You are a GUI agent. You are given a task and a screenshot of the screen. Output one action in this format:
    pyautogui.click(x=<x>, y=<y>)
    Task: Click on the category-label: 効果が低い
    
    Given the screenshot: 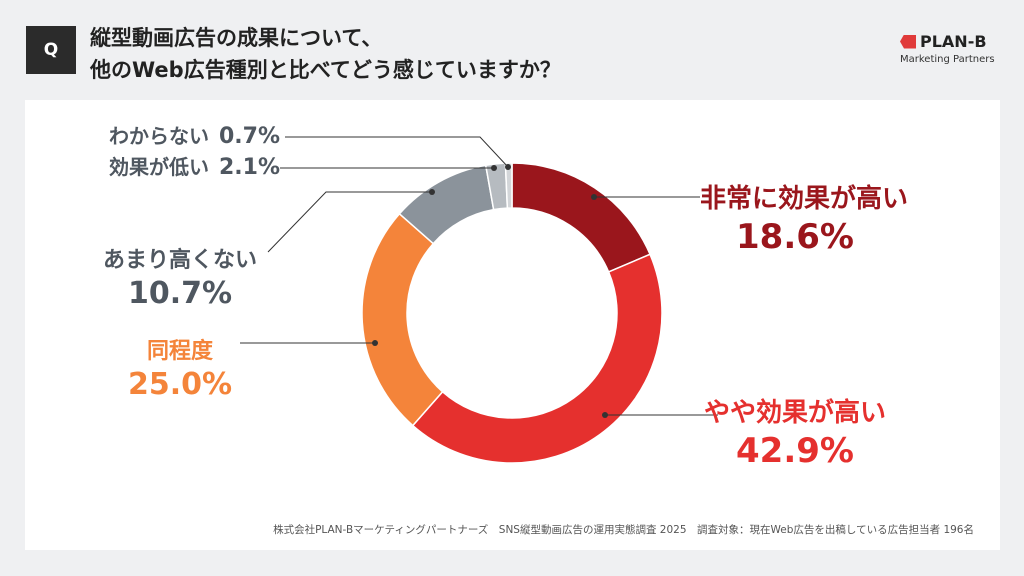 What is the action you would take?
    pyautogui.click(x=158, y=167)
    